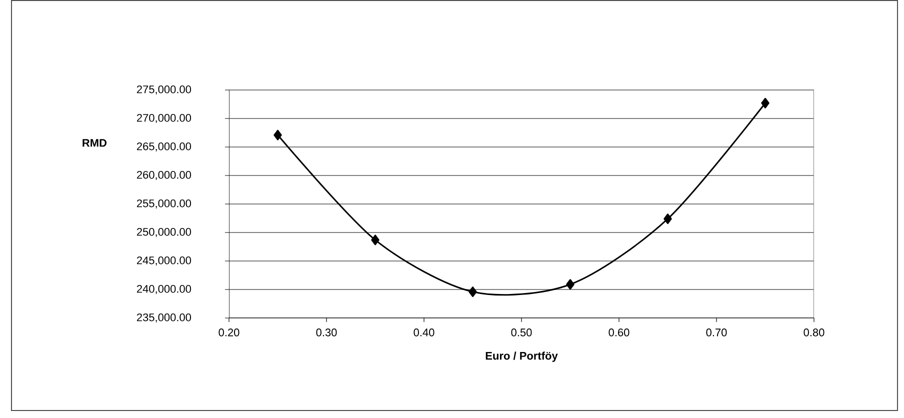 The width and height of the screenshot is (904, 418). What do you see at coordinates (522, 357) in the screenshot?
I see `x-axis-title: Euro / Portföy` at bounding box center [522, 357].